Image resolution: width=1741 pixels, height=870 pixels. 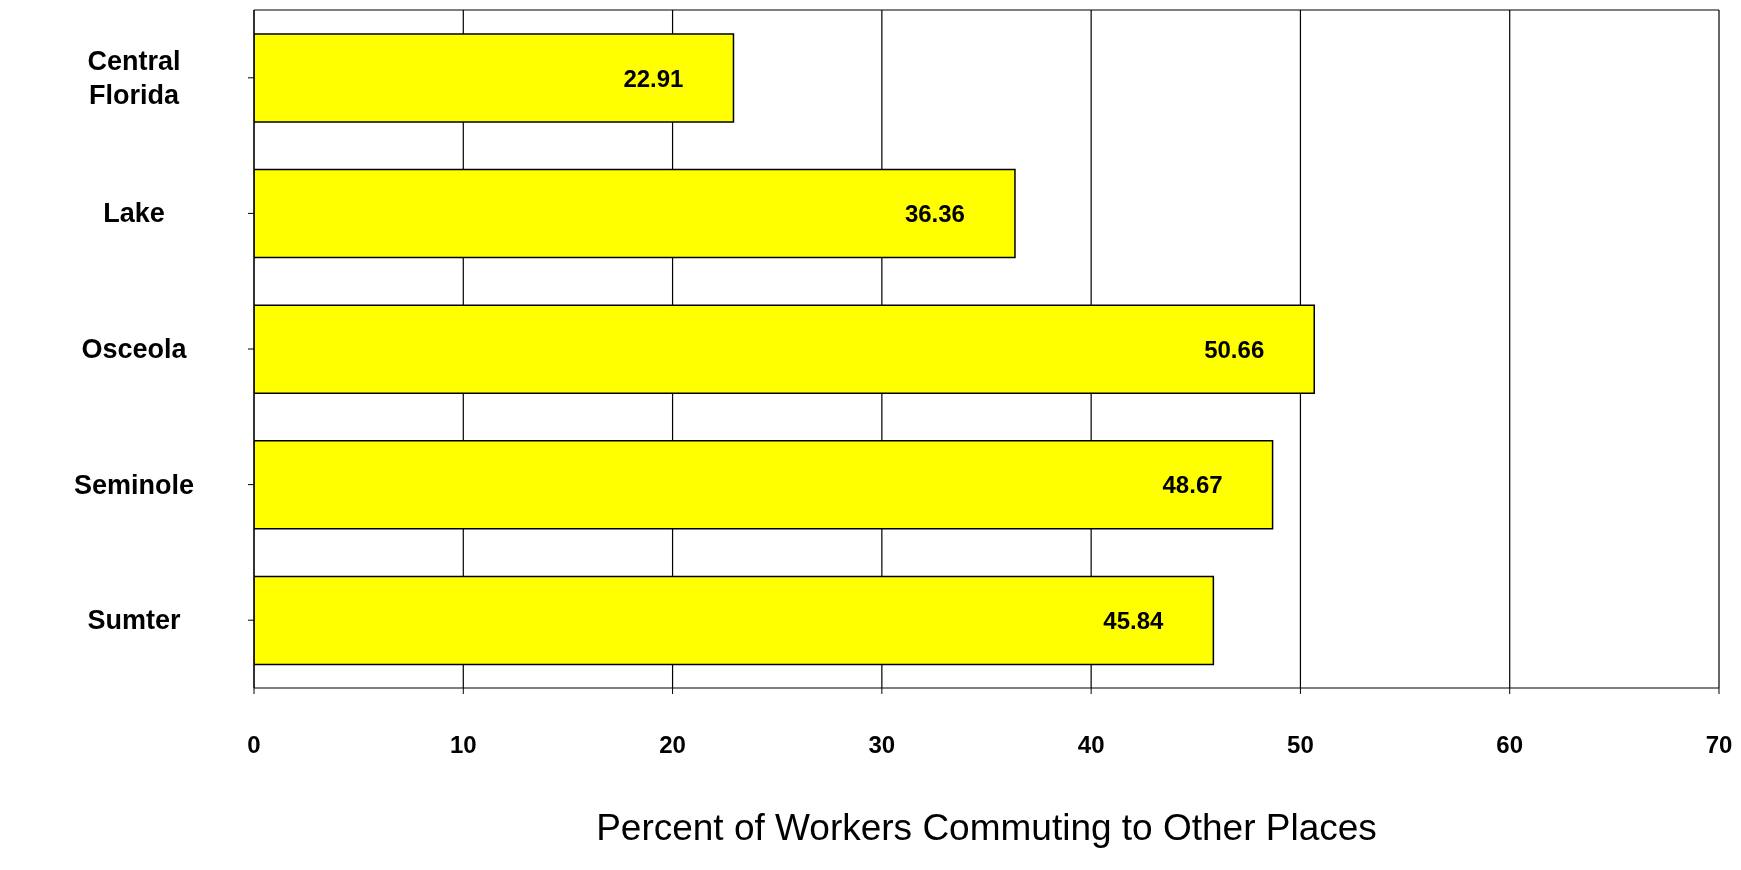 I want to click on x-tick-label: 10, so click(x=463, y=745).